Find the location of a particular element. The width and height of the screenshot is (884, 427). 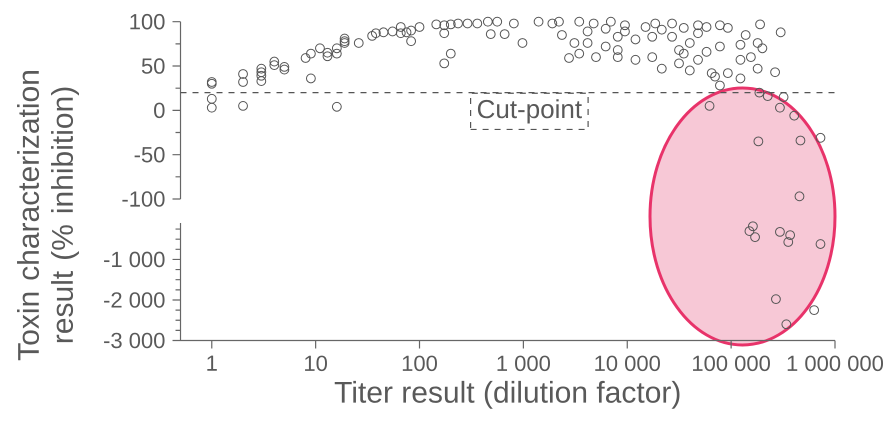

x-tick-label: 1 000 is located at coordinates (524, 364).